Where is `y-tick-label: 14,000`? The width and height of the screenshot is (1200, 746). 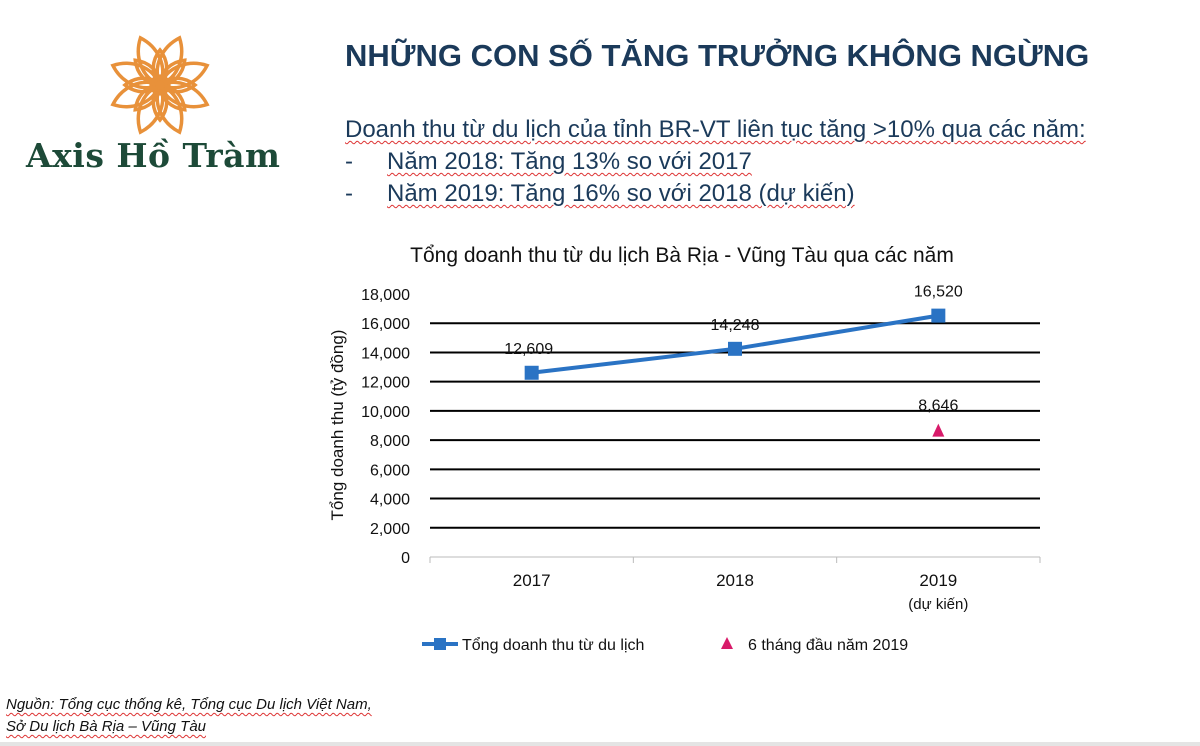 y-tick-label: 14,000 is located at coordinates (385, 353).